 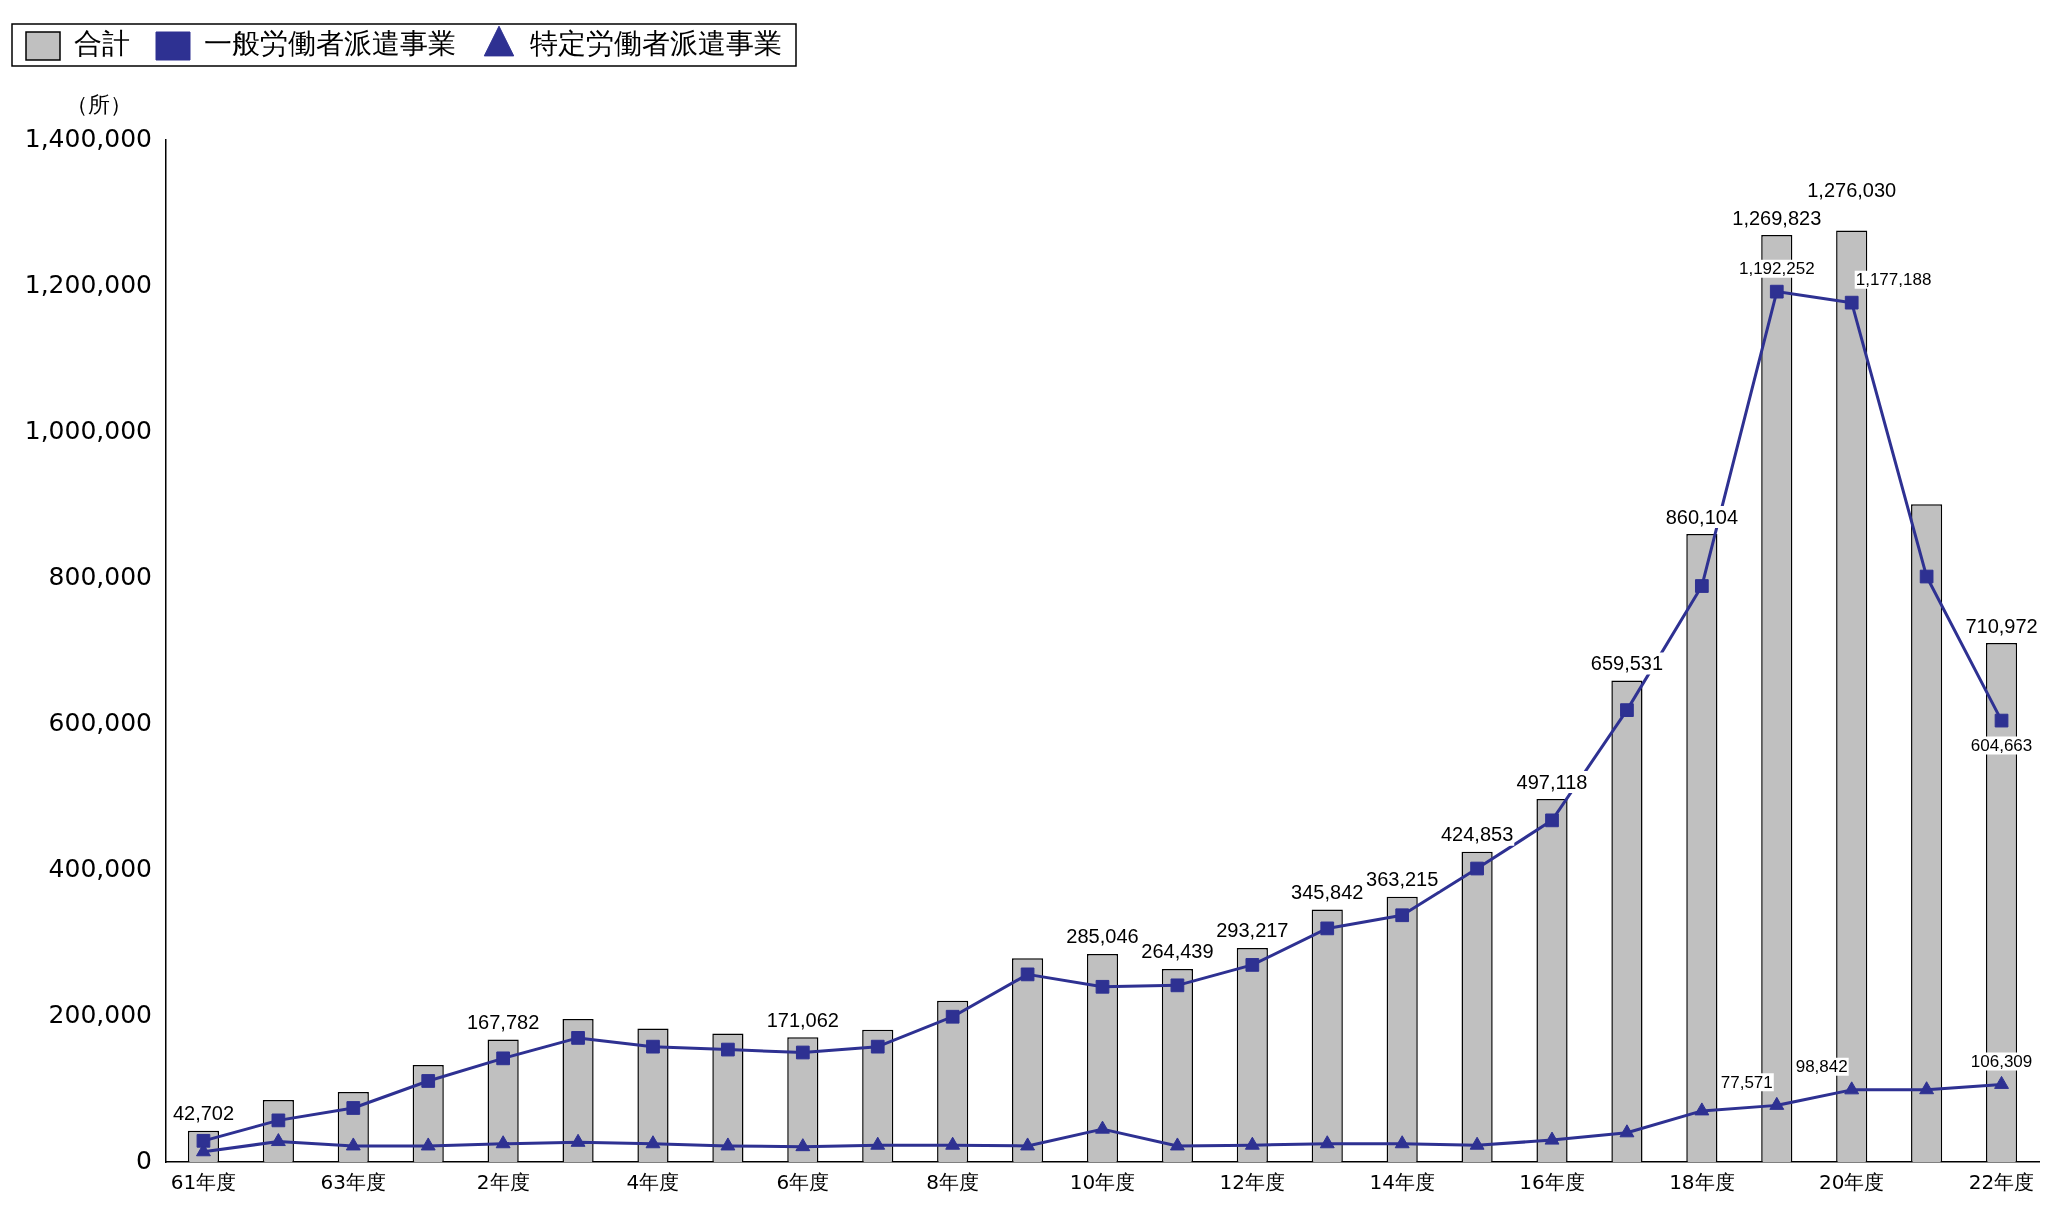 I want to click on y-tick-label: 800,000, so click(x=100, y=576).